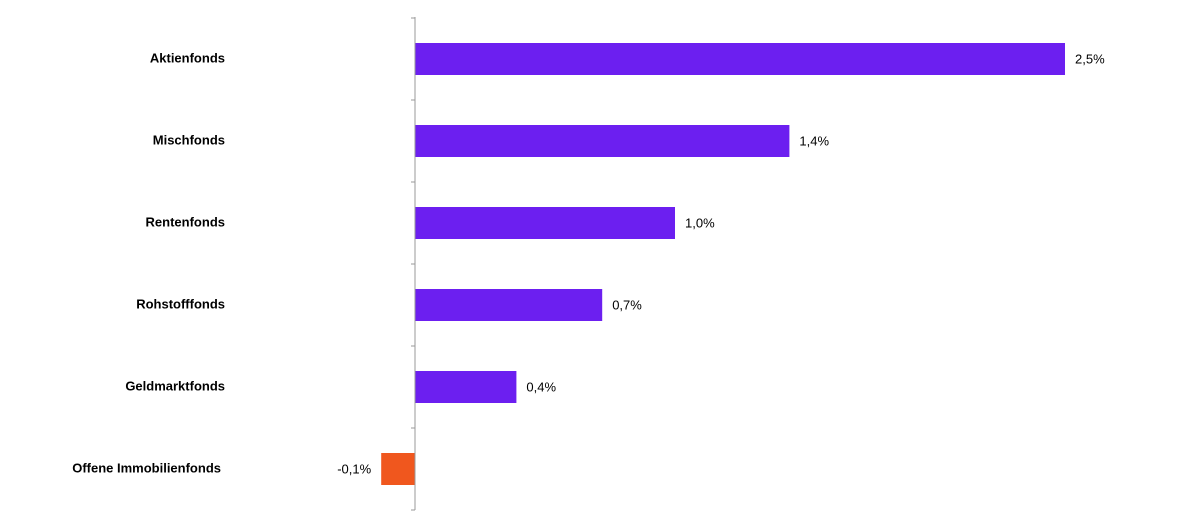 The image size is (1200, 526). Describe the element at coordinates (146, 467) in the screenshot. I see `category-label: Offene Immobilienfonds` at that location.